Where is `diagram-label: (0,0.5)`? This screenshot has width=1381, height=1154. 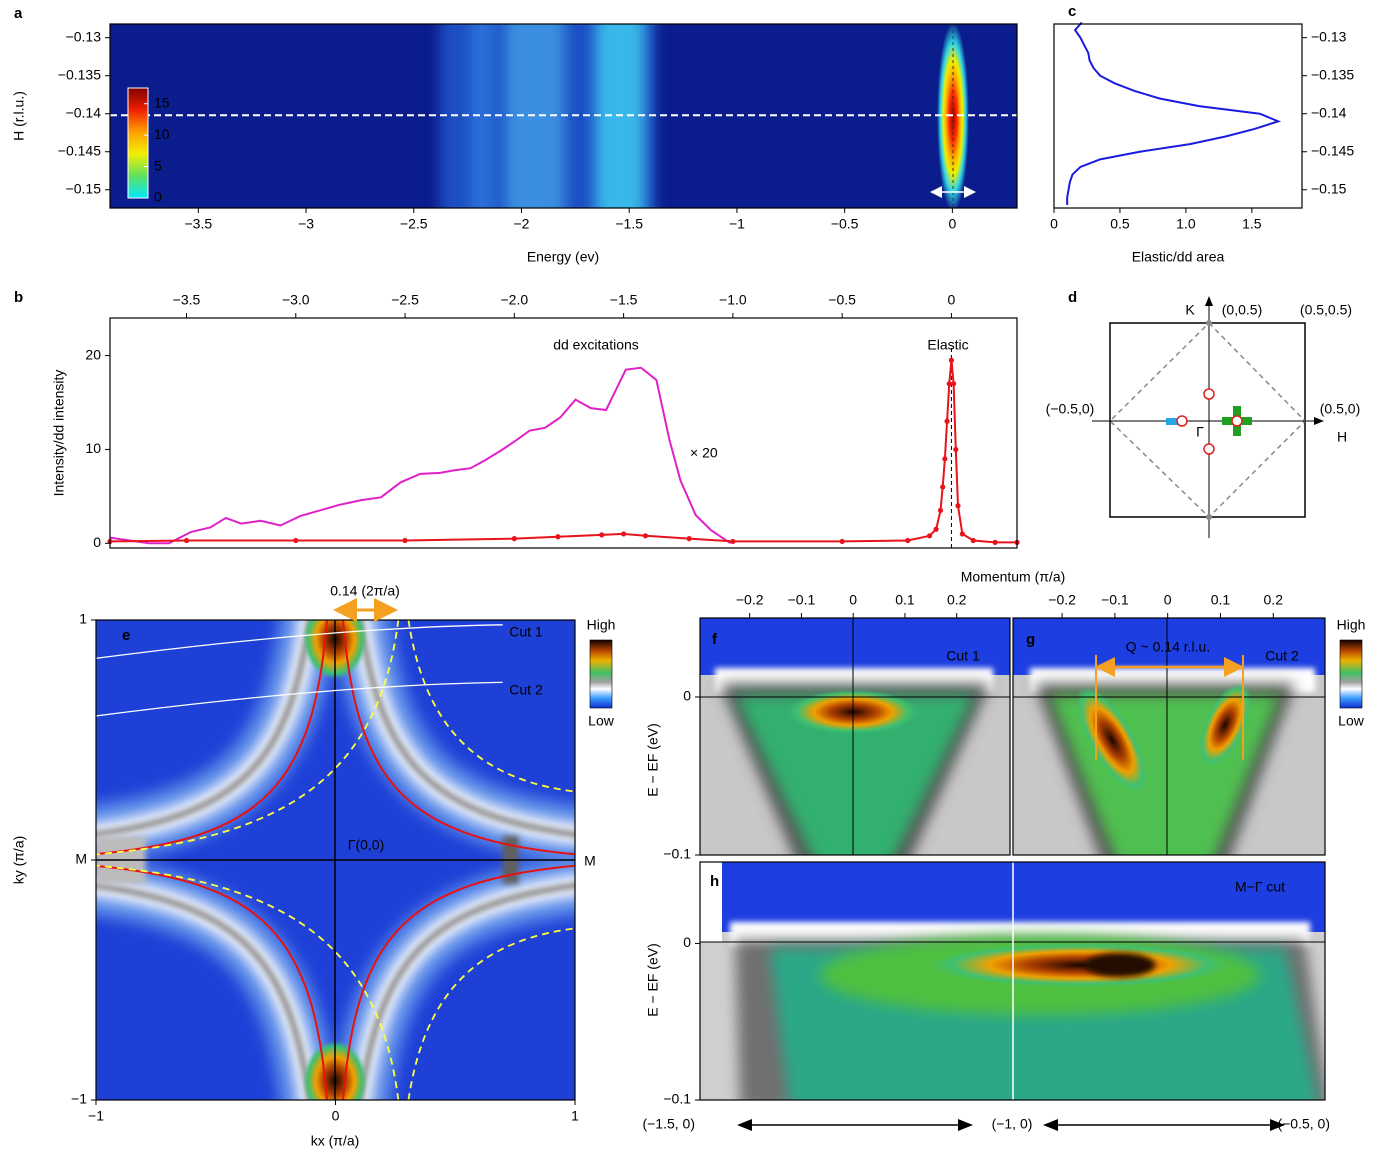
diagram-label: (0,0.5) is located at coordinates (1242, 310).